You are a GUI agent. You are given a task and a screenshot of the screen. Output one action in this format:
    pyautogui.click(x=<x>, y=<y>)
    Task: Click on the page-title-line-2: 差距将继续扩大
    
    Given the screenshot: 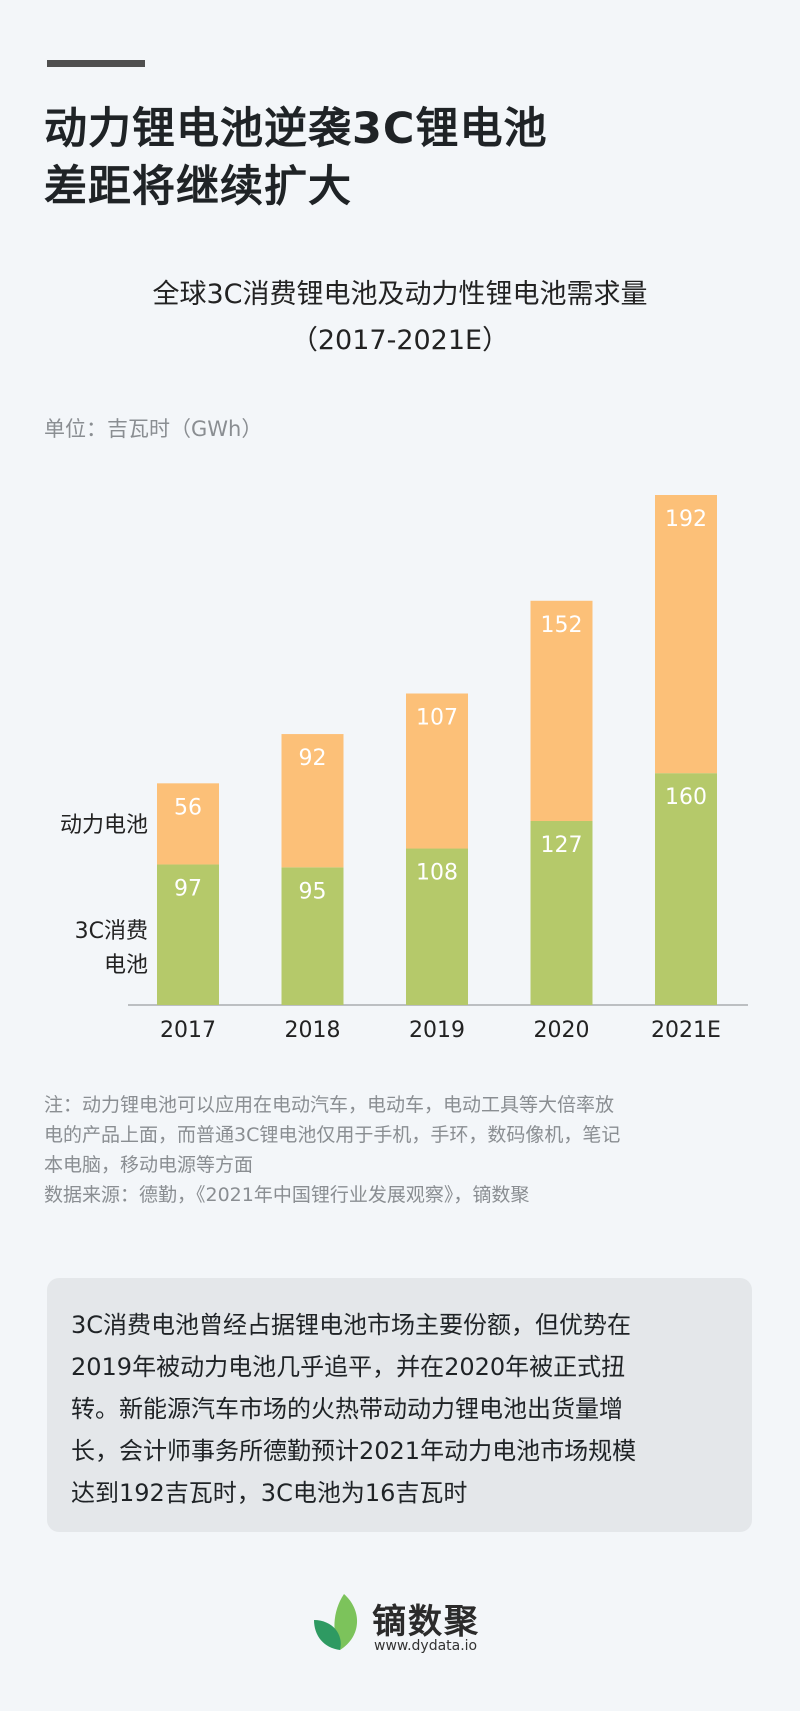 What is the action you would take?
    pyautogui.click(x=198, y=187)
    